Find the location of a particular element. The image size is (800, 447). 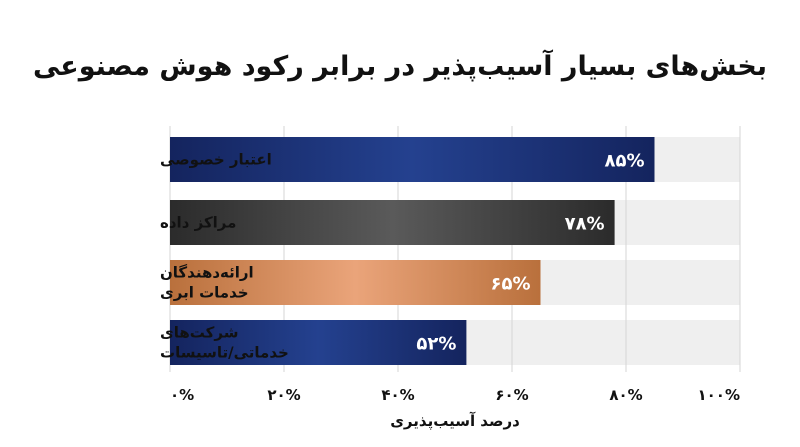

x-tick-label: ۰% is located at coordinates (182, 395).